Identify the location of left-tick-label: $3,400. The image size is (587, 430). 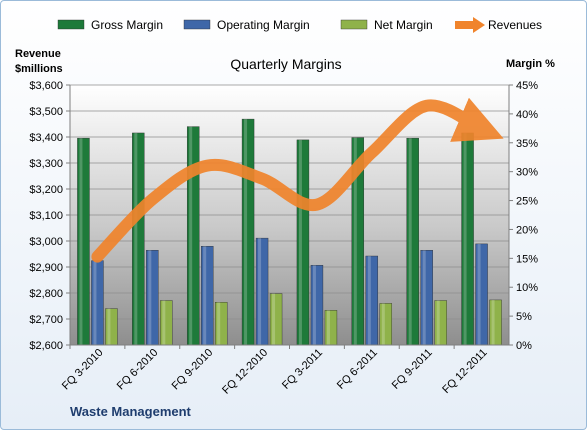
(46, 138).